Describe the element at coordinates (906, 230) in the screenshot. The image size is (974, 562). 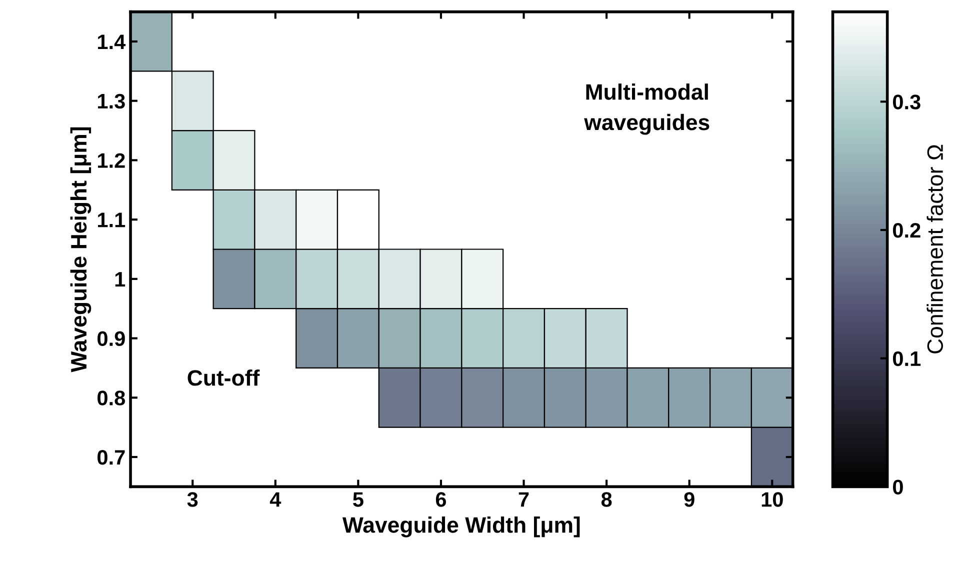
I see `color-bar-label: 0.2` at that location.